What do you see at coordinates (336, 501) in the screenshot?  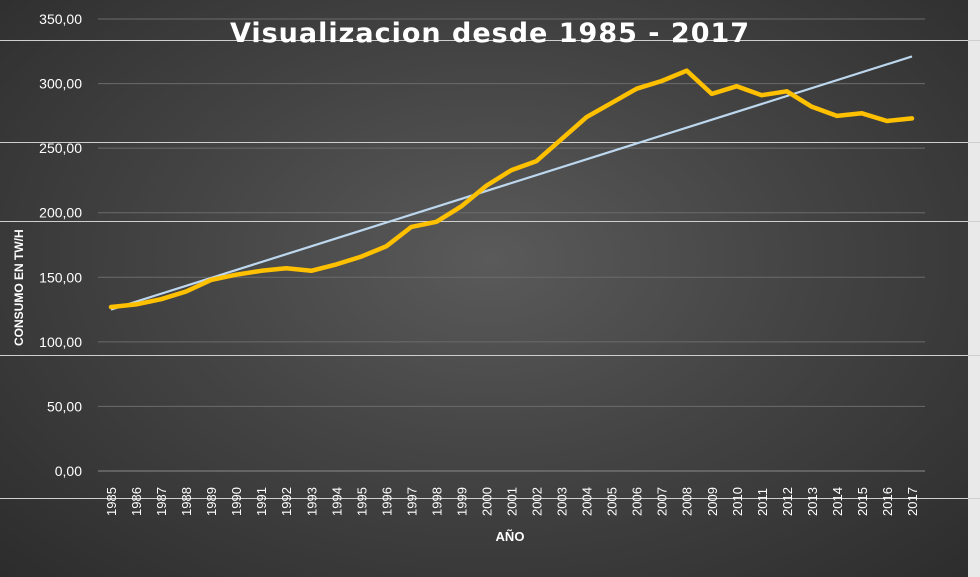 I see `x-tick-label: 1994` at bounding box center [336, 501].